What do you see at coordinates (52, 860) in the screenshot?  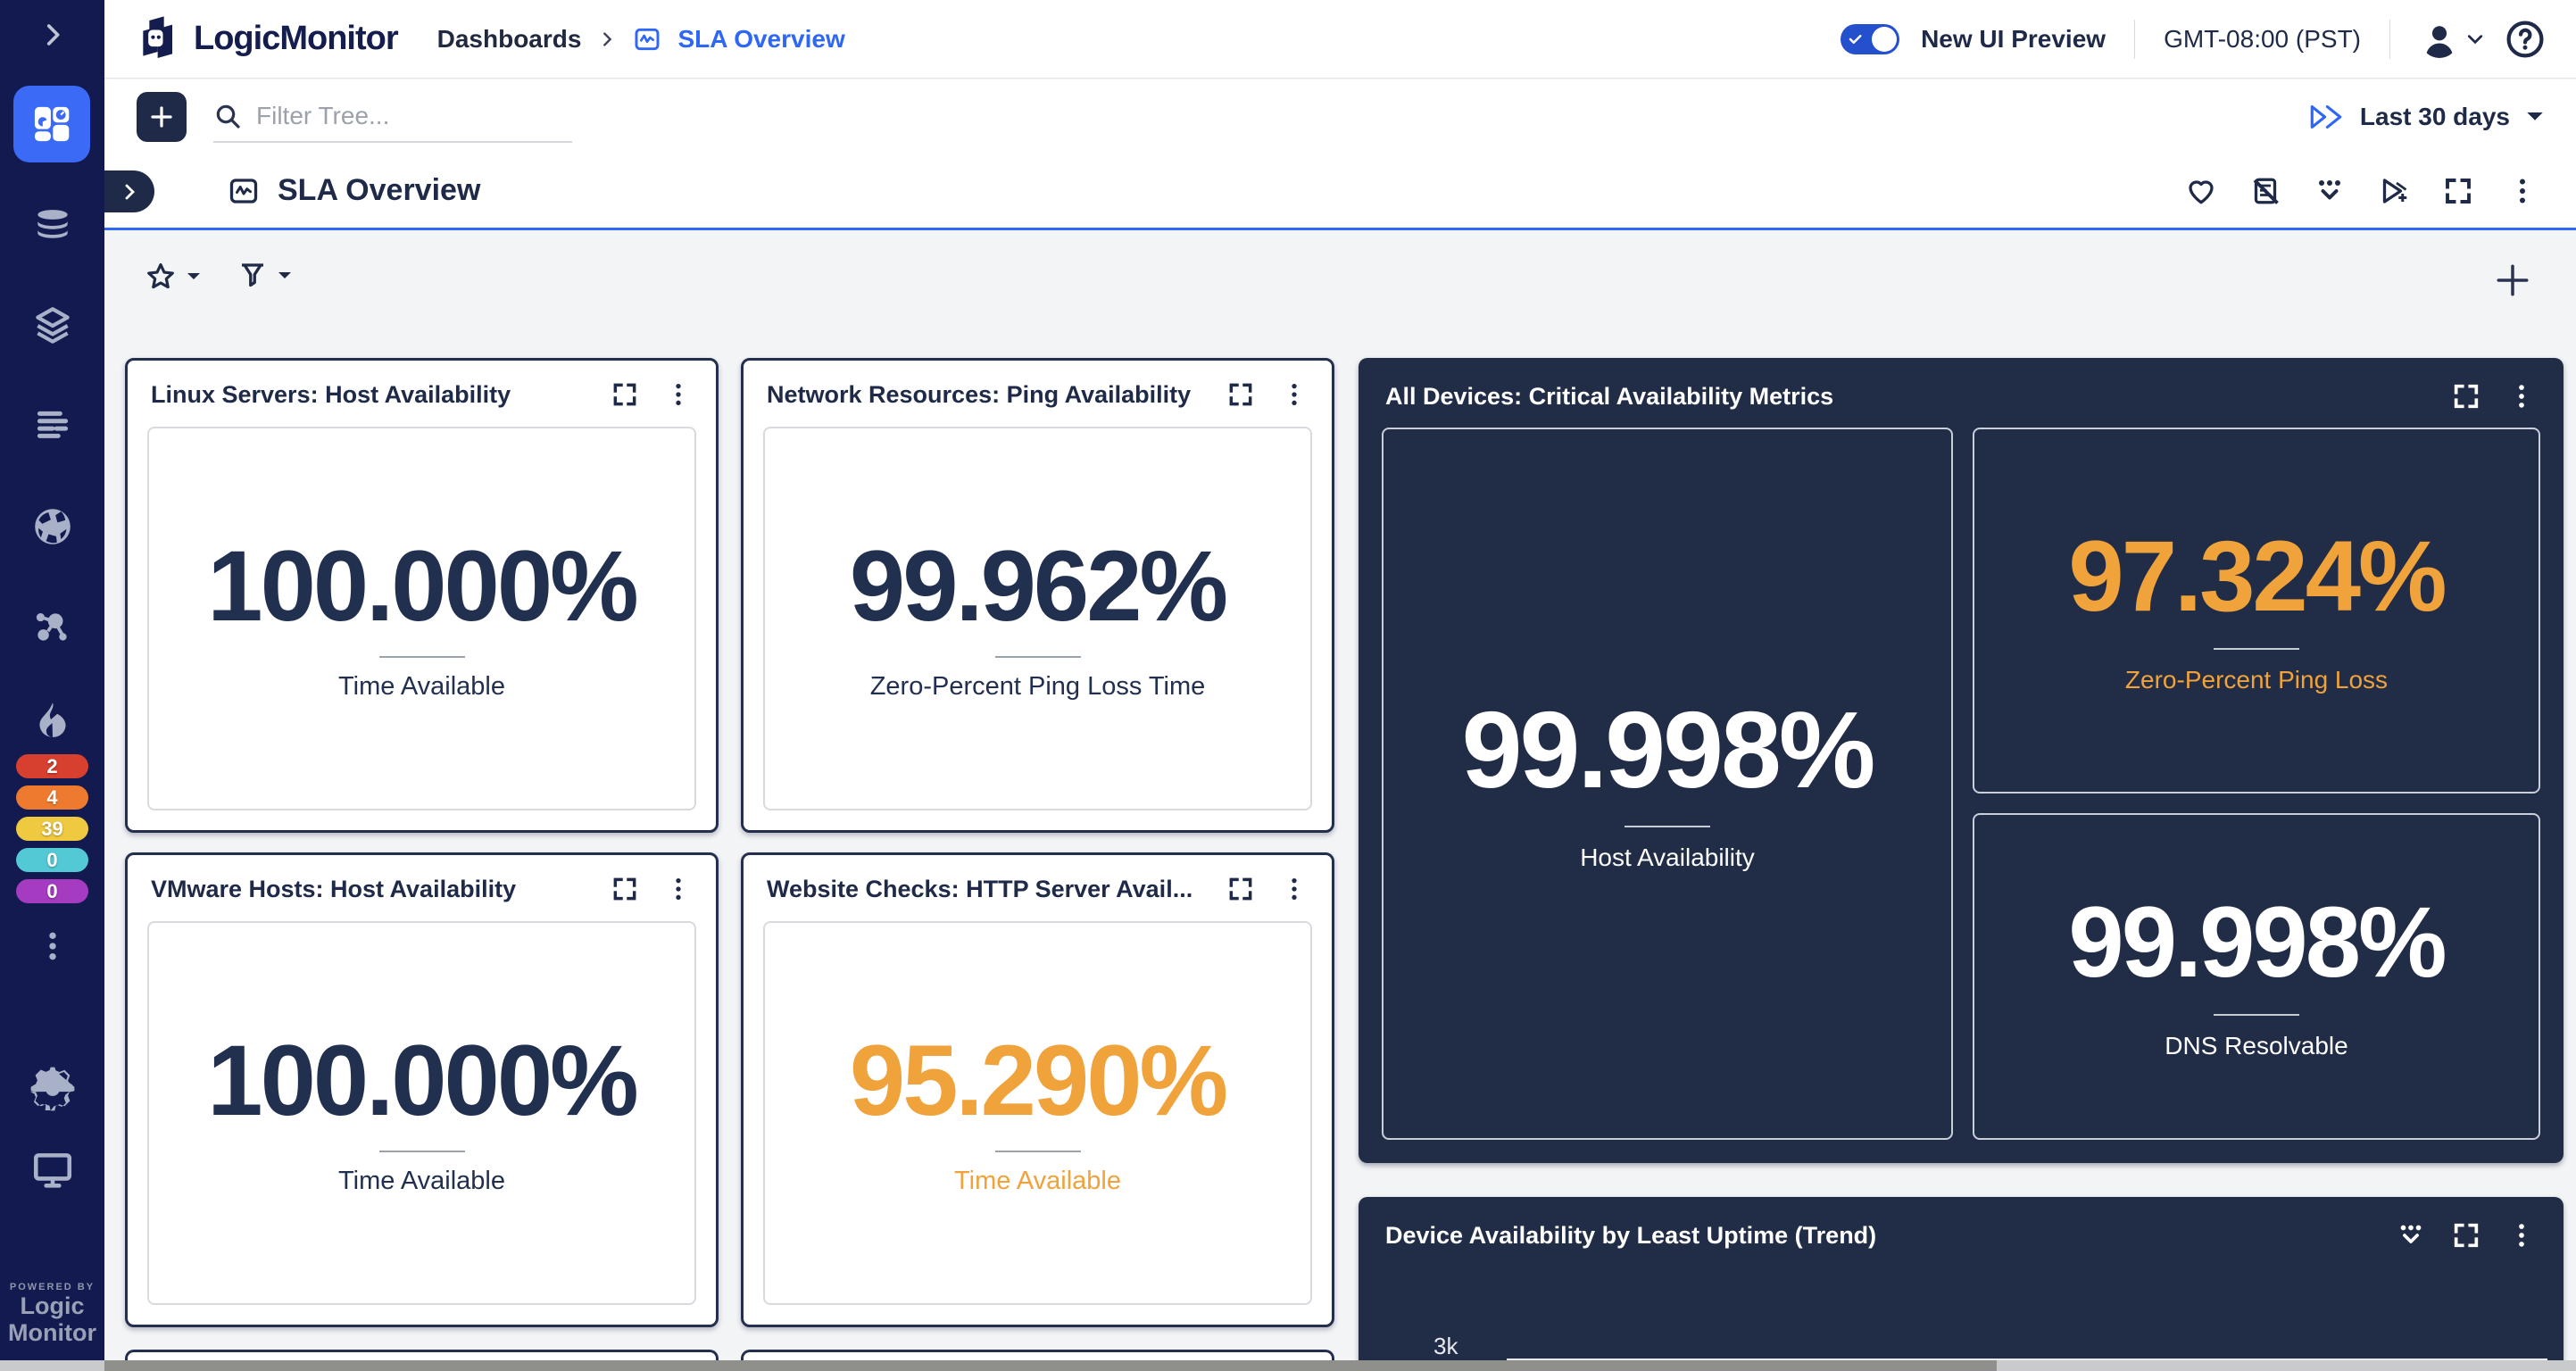 I see `alert-badge-sdt: 0` at bounding box center [52, 860].